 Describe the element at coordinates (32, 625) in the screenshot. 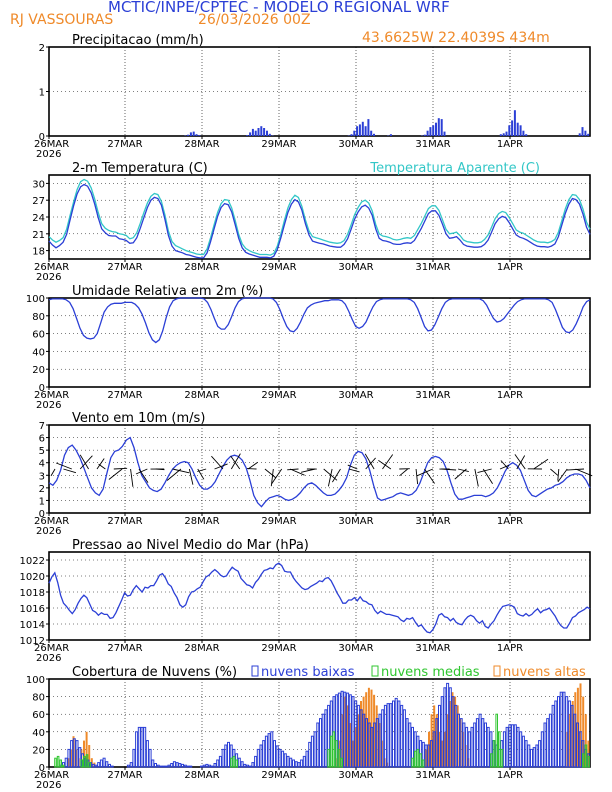

I see `y-tick-label: 1014` at that location.